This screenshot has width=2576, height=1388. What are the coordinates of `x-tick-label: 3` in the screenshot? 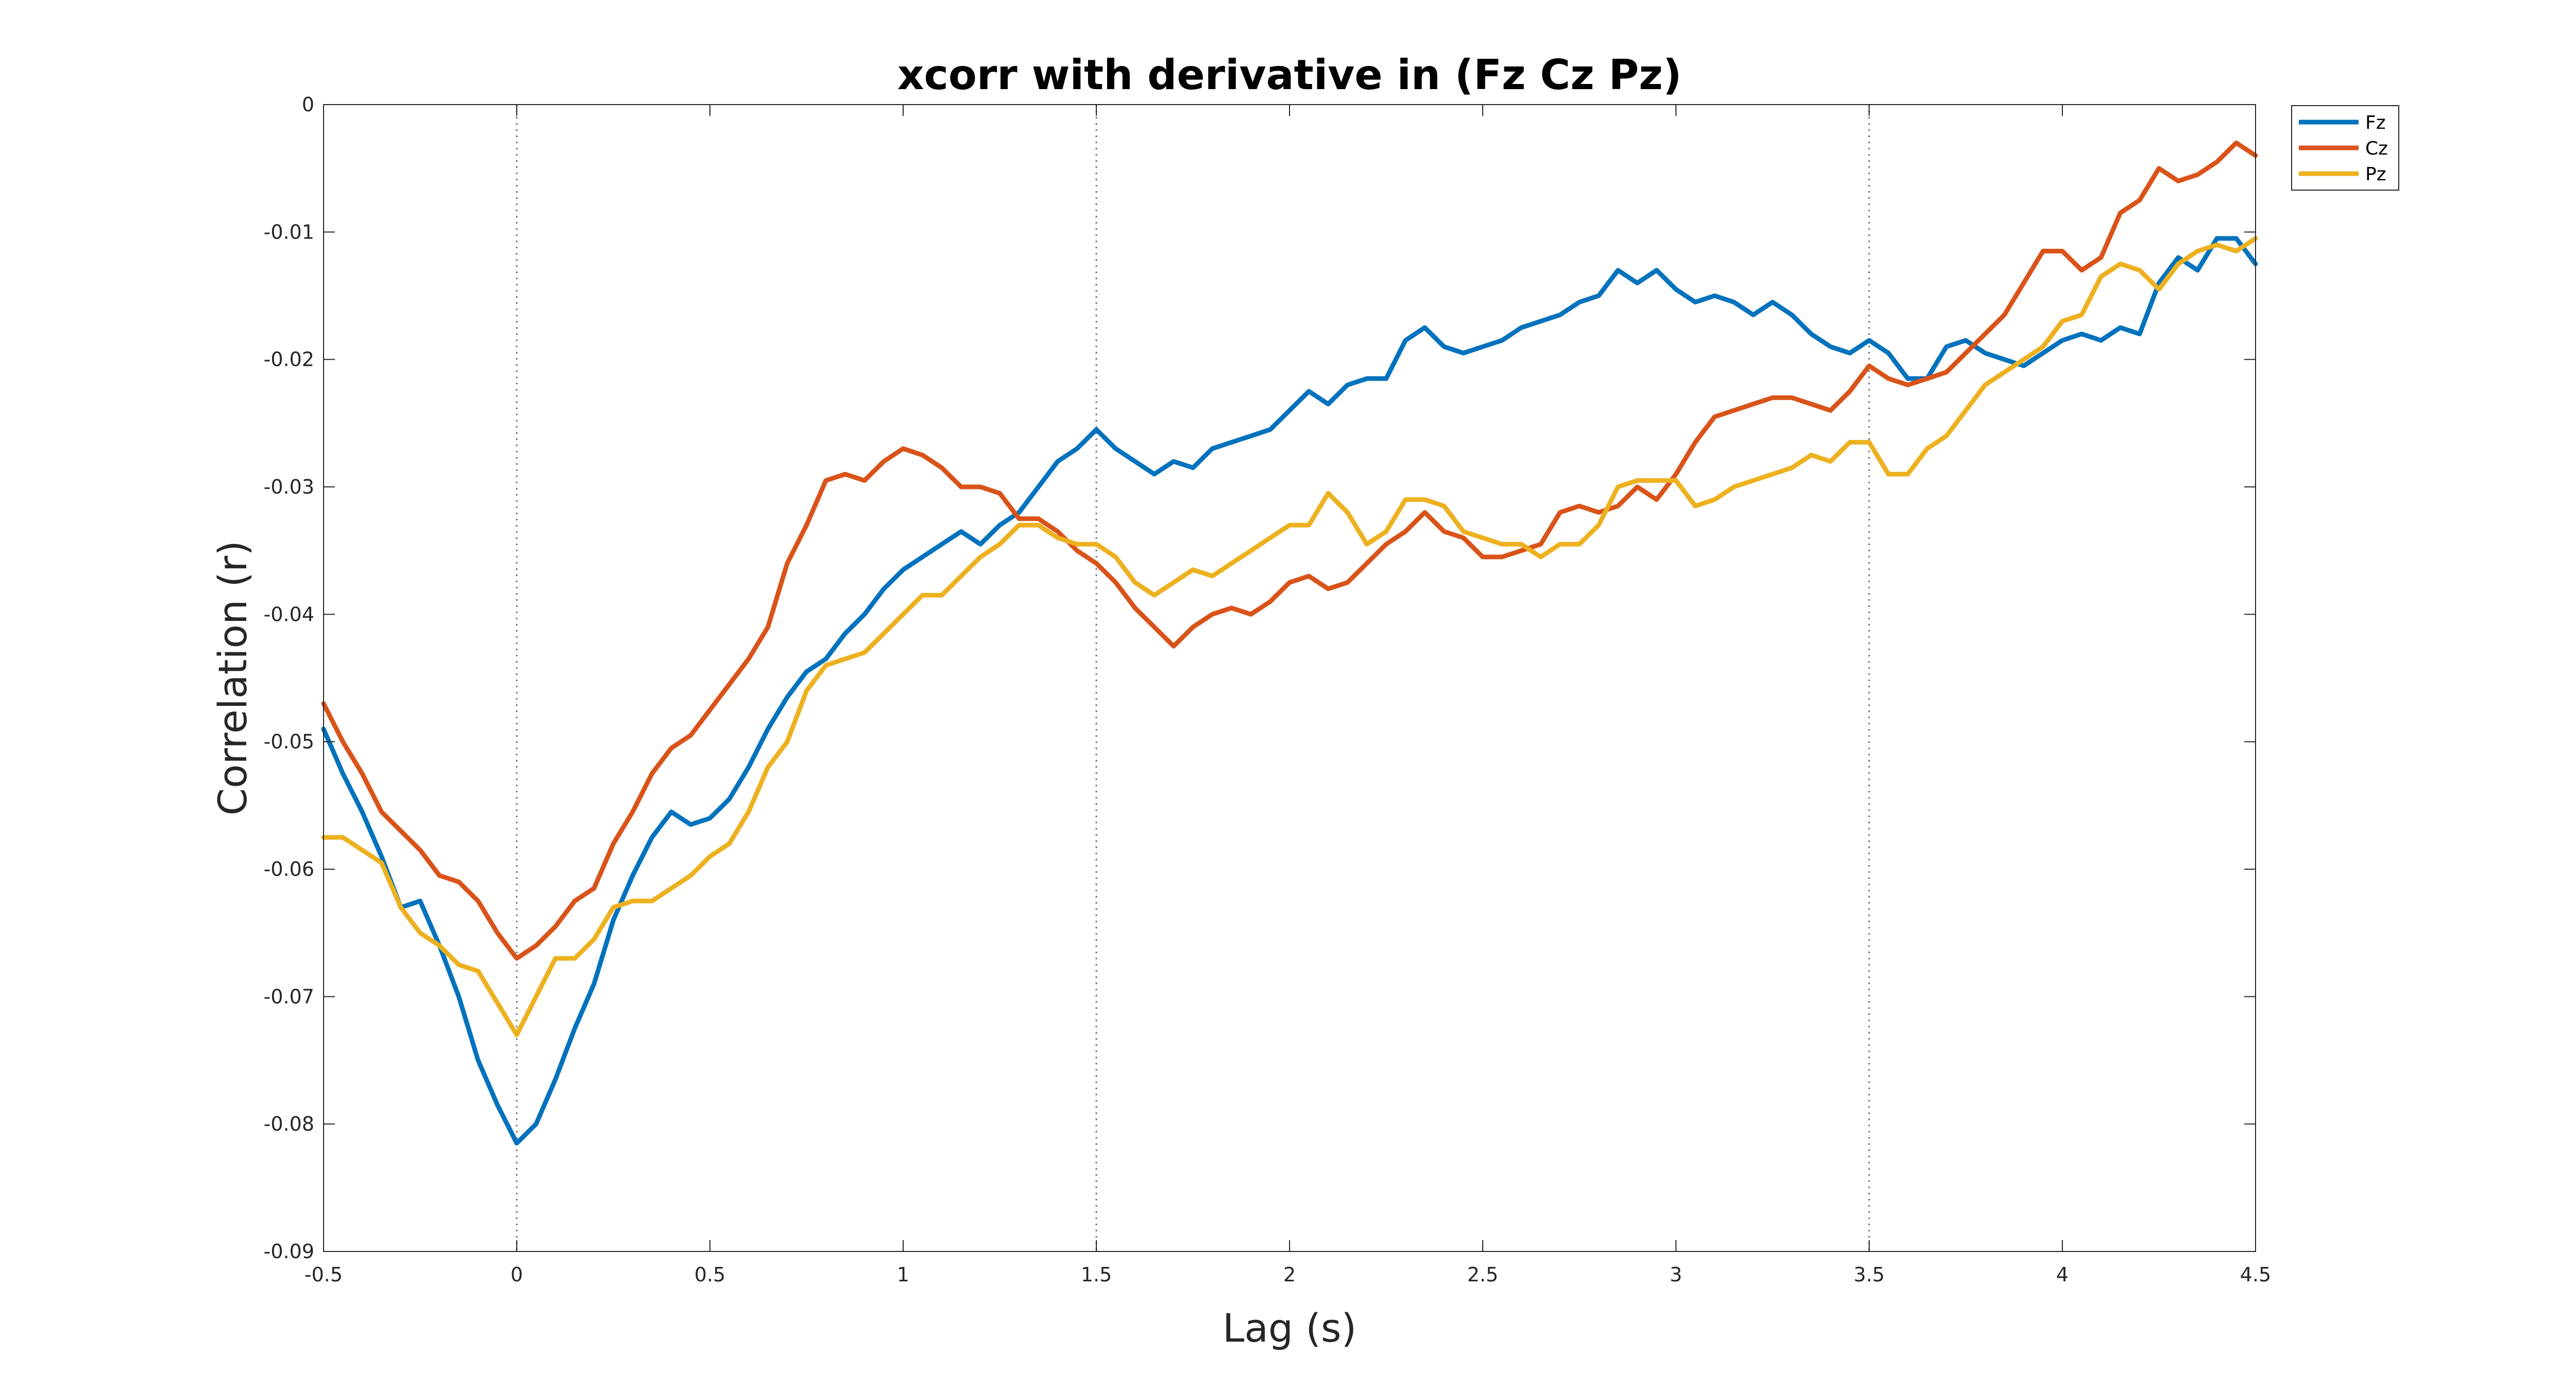 It's located at (1676, 1274).